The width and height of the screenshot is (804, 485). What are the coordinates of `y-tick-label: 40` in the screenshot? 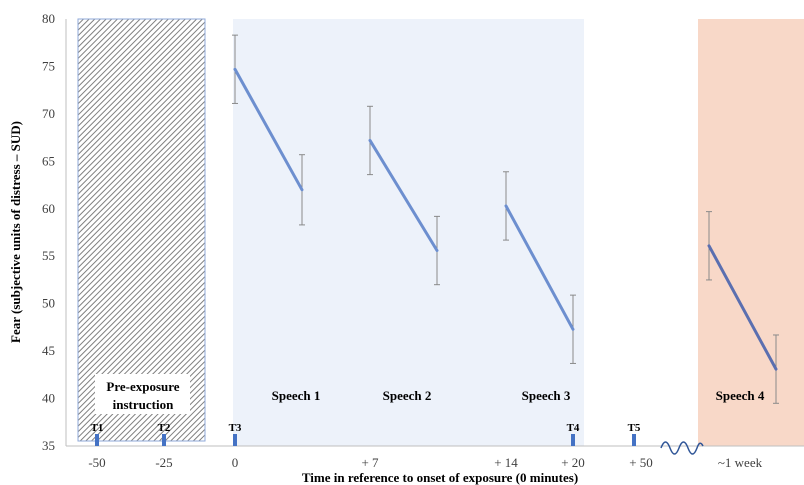 It's located at (48, 398).